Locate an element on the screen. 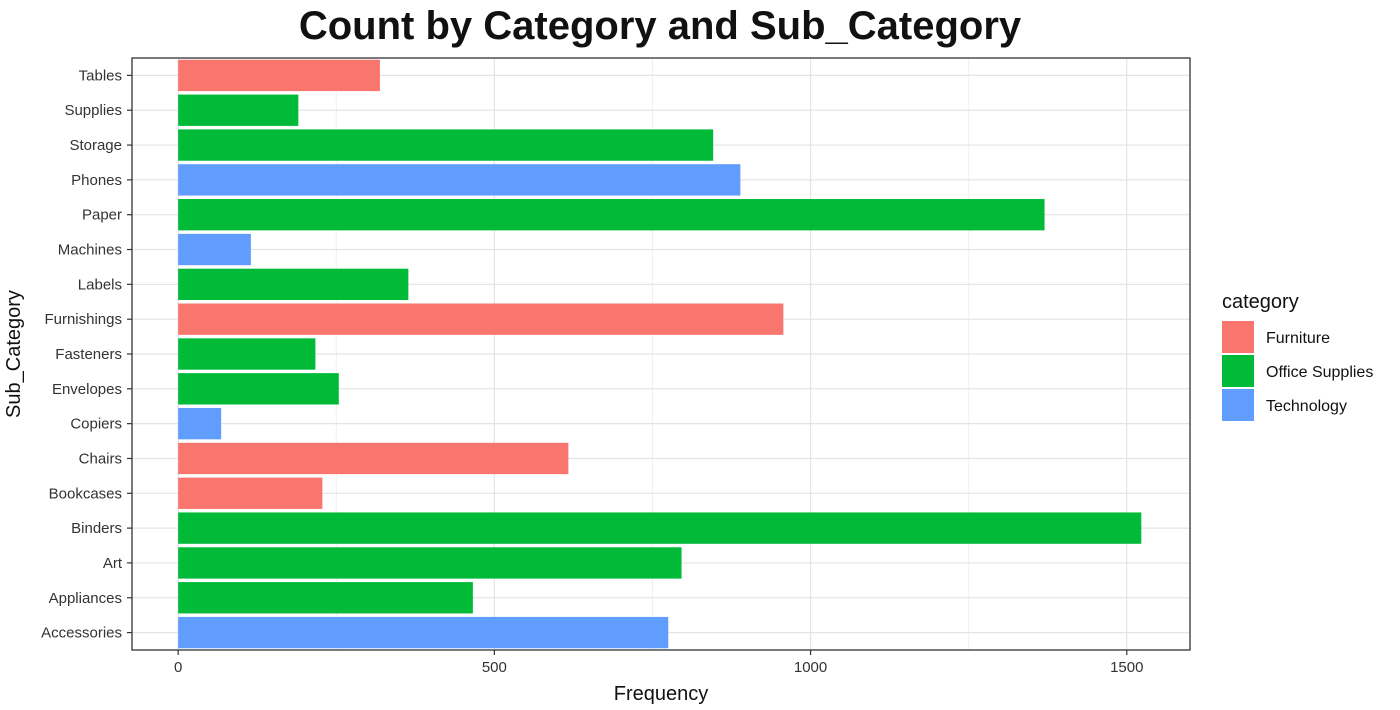 The image size is (1400, 710). y-tick-label: Accessories is located at coordinates (81, 633).